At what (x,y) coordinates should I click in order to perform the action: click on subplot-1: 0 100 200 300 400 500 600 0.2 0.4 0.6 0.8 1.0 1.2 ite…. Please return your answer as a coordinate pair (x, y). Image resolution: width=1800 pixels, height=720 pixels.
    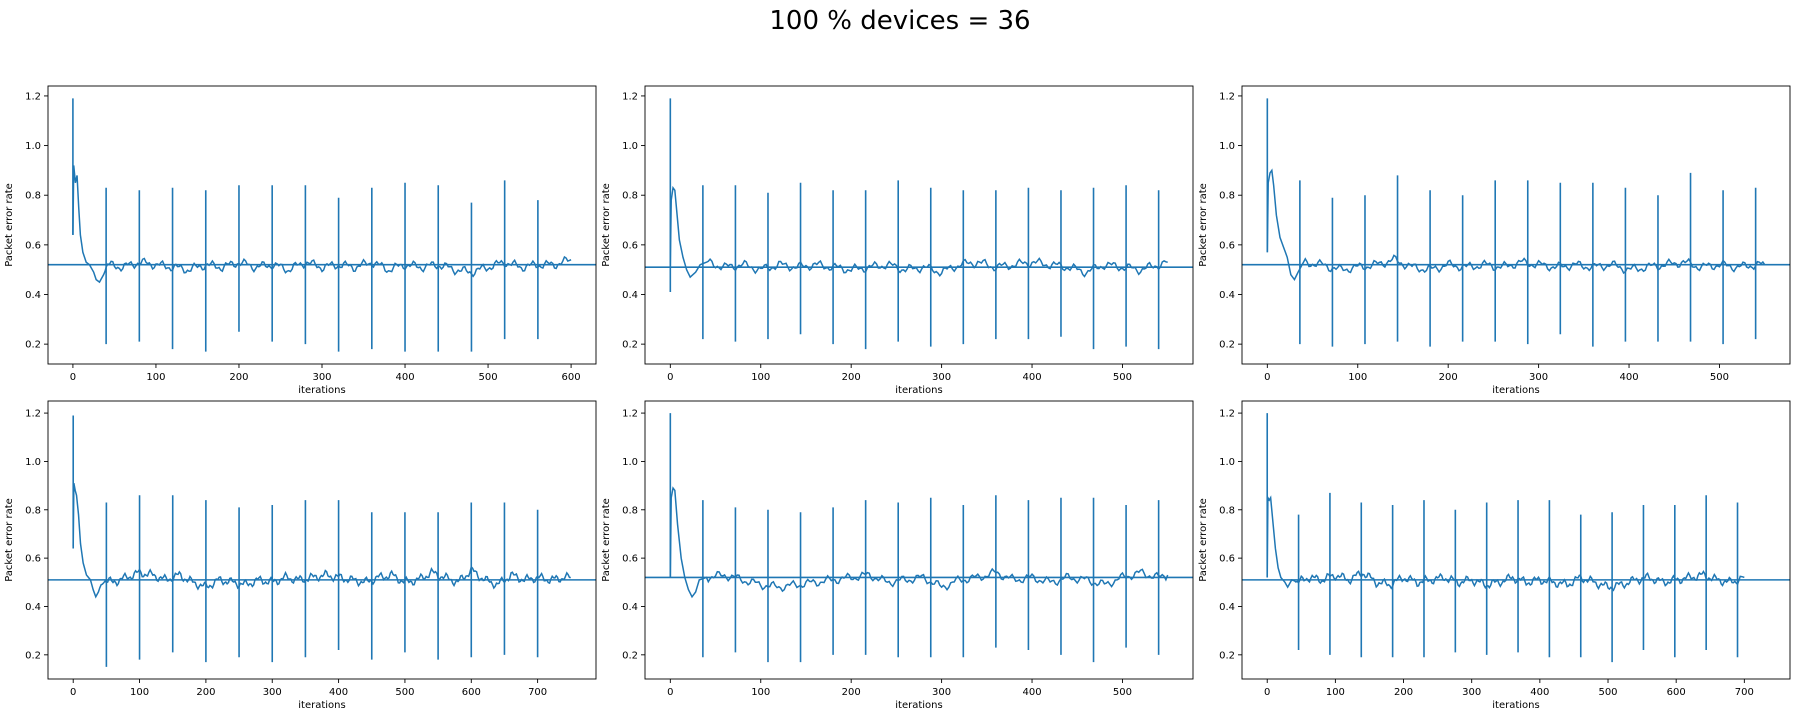
    Looking at the image, I should click on (300, 240).